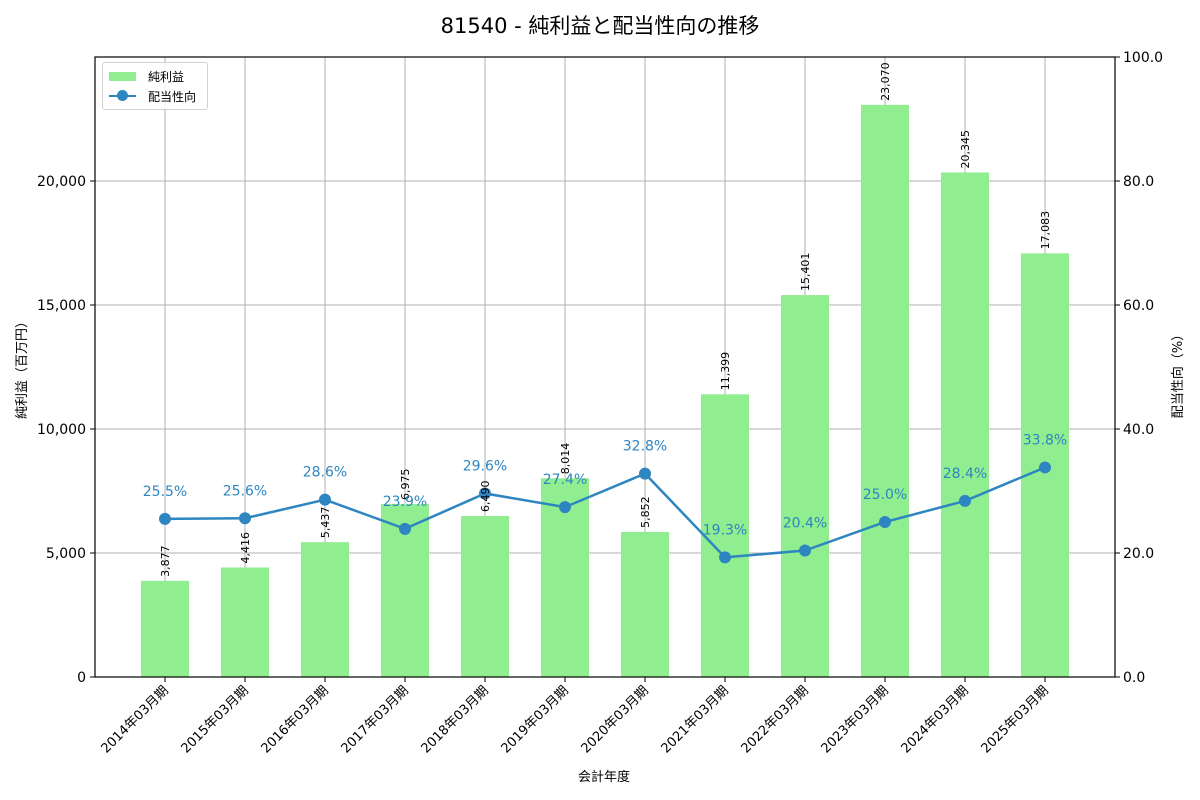 The width and height of the screenshot is (1200, 800). What do you see at coordinates (61, 306) in the screenshot?
I see `left-tick-label: 15,000` at bounding box center [61, 306].